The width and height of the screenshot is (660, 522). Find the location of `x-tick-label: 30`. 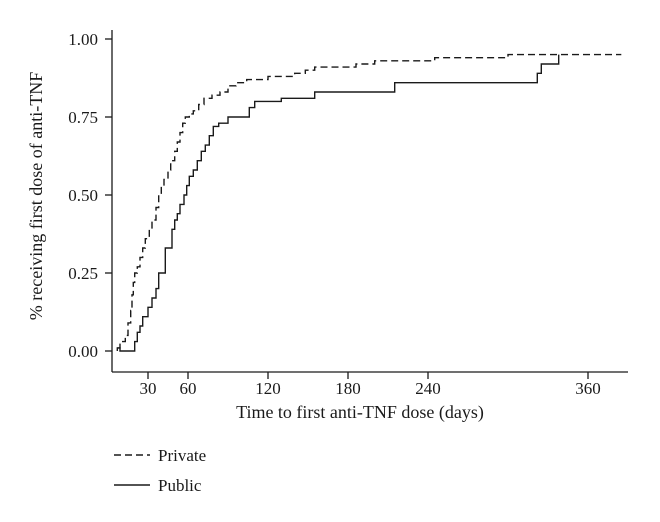

x-tick-label: 30 is located at coordinates (148, 388).